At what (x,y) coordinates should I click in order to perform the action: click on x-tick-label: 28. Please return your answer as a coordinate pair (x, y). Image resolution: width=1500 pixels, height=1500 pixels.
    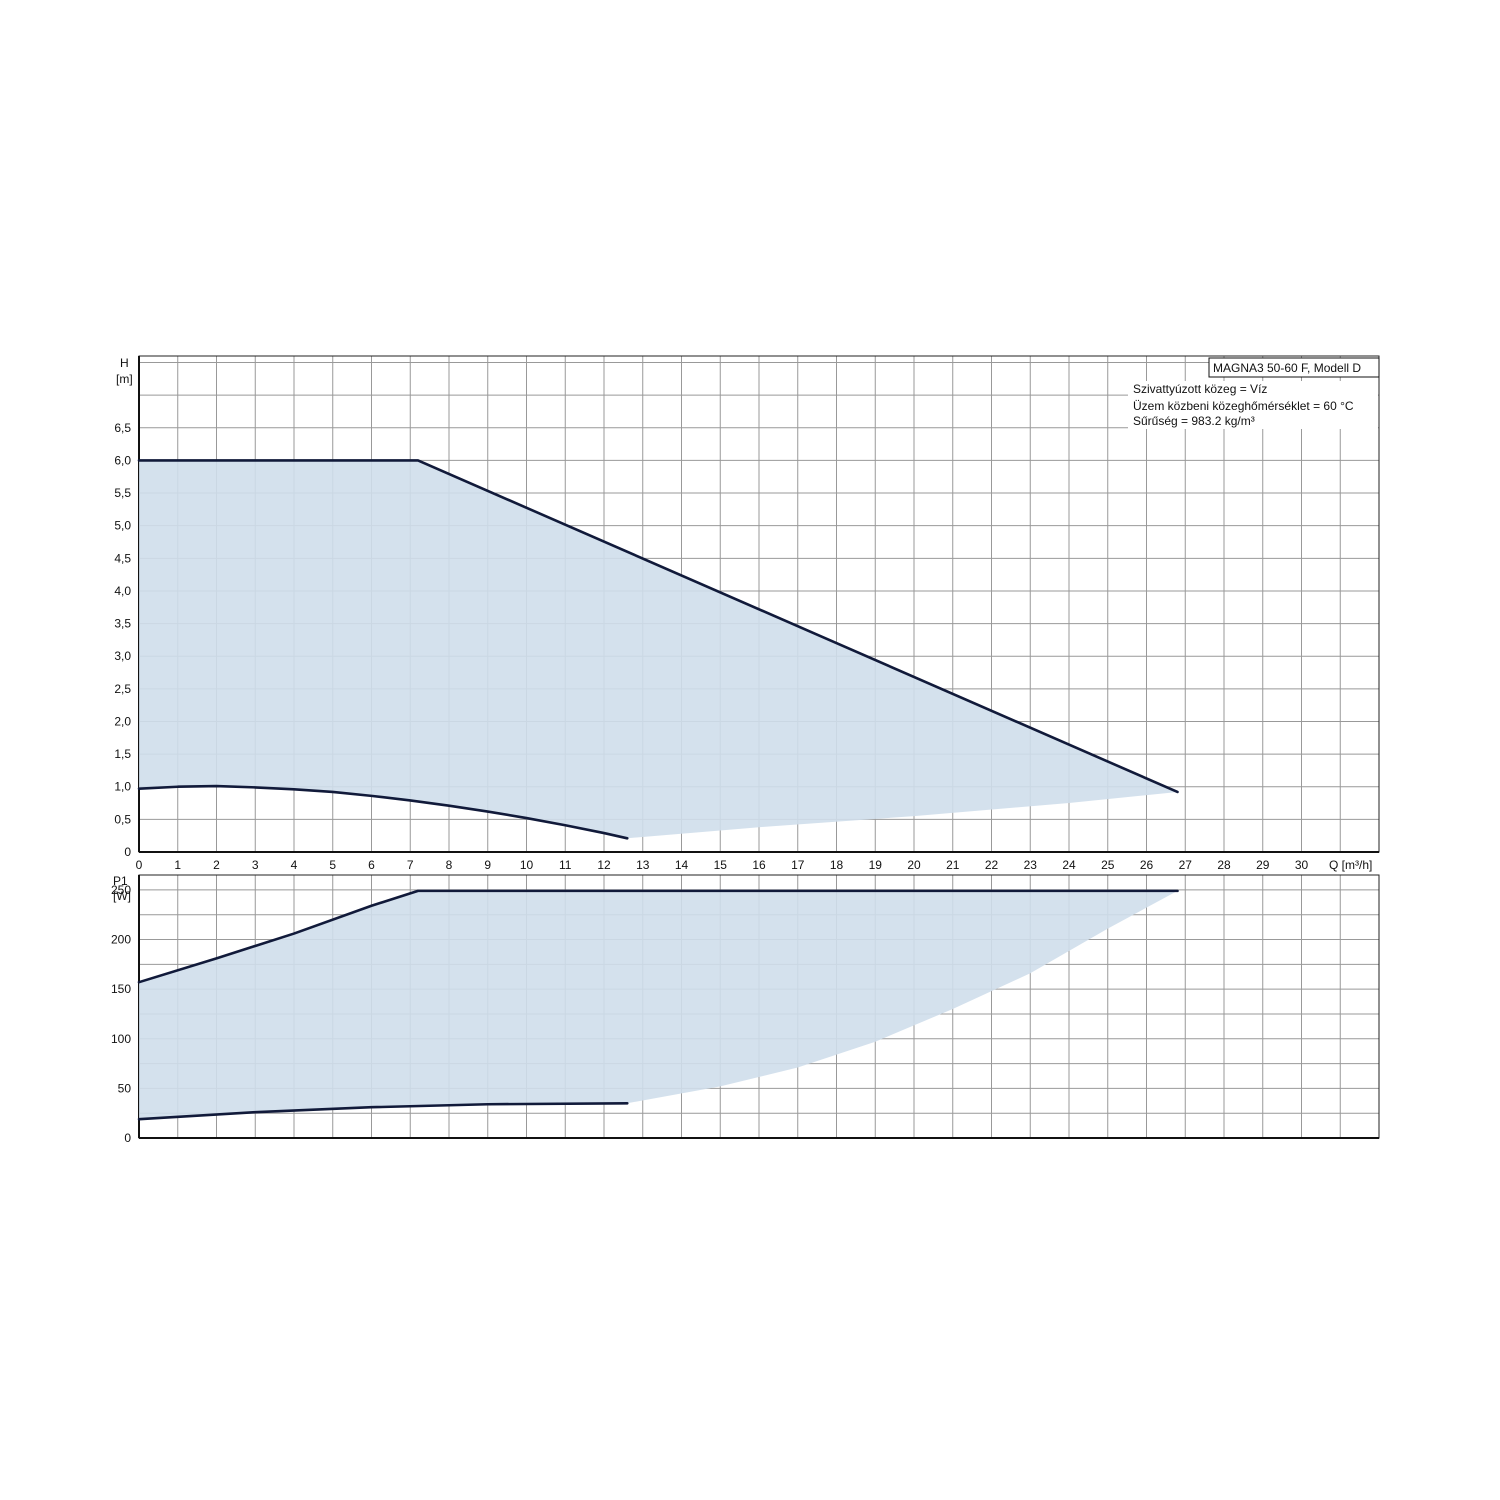
    Looking at the image, I should click on (1224, 865).